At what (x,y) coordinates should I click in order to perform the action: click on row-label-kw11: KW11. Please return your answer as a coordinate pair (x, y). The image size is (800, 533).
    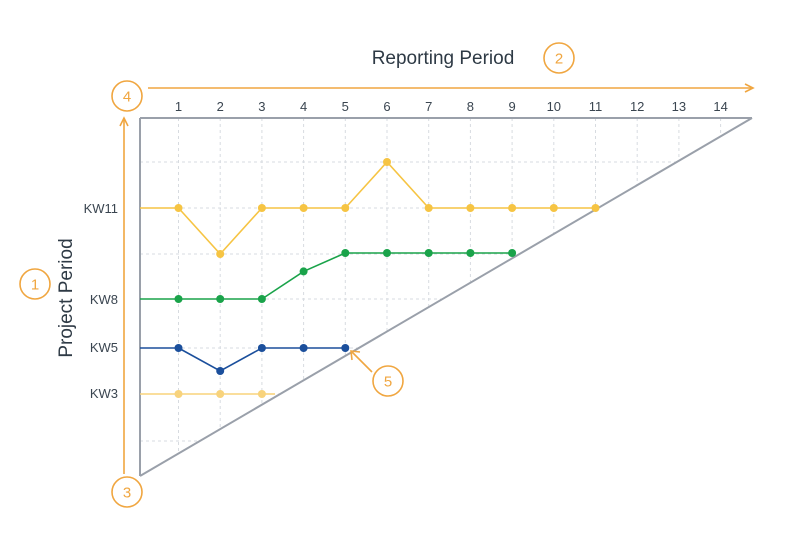
    Looking at the image, I should click on (101, 208).